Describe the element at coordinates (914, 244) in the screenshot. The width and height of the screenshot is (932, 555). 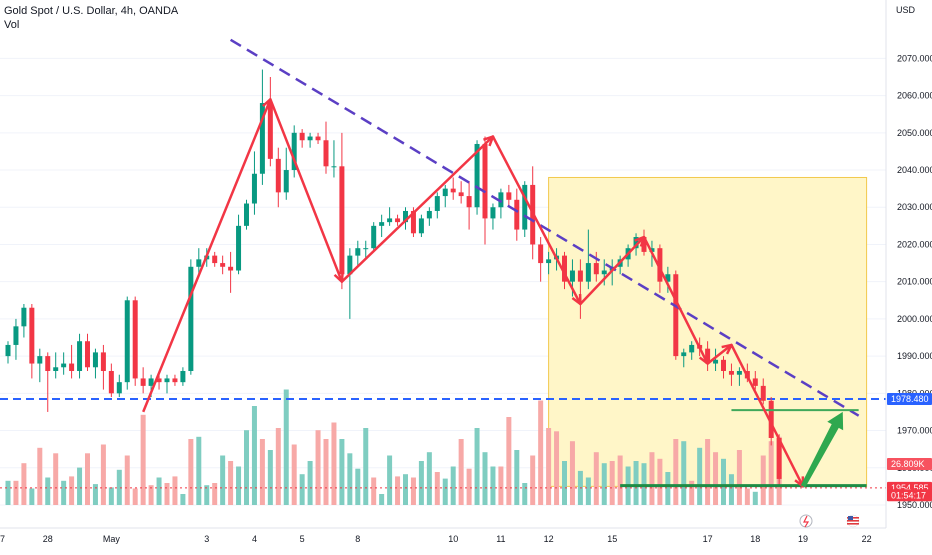
I see `y-tick-label: 2020.000` at that location.